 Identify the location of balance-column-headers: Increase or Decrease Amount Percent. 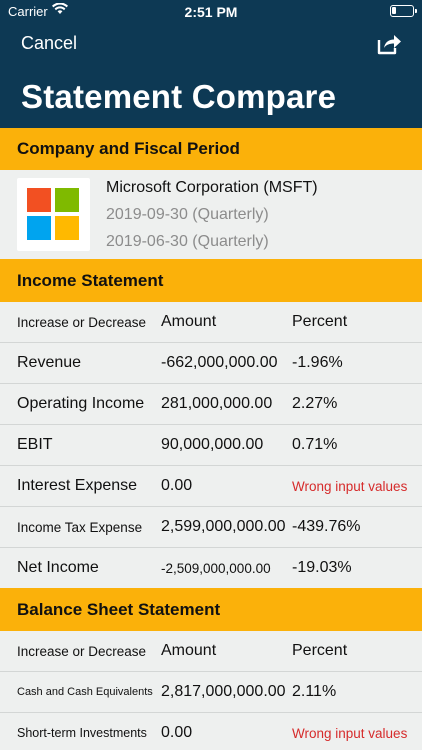
(211, 651).